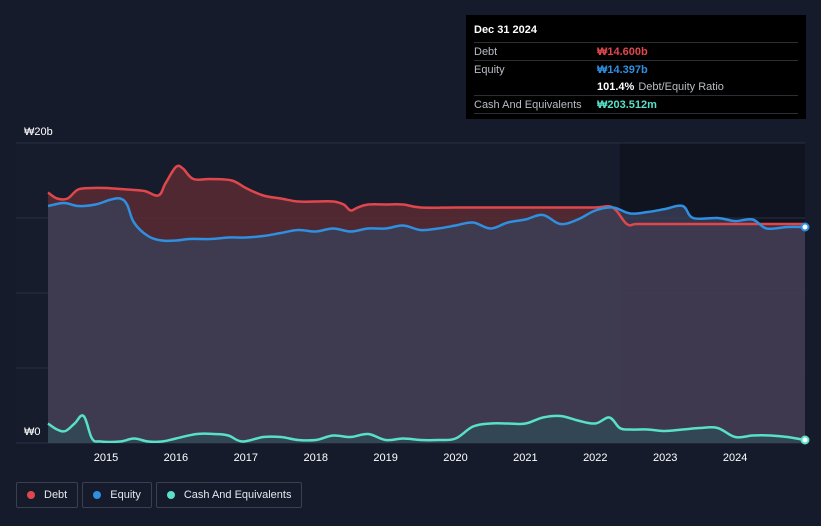 The width and height of the screenshot is (821, 526). What do you see at coordinates (38, 282) in the screenshot?
I see `y-axis-labels: ₩20b ₩0` at bounding box center [38, 282].